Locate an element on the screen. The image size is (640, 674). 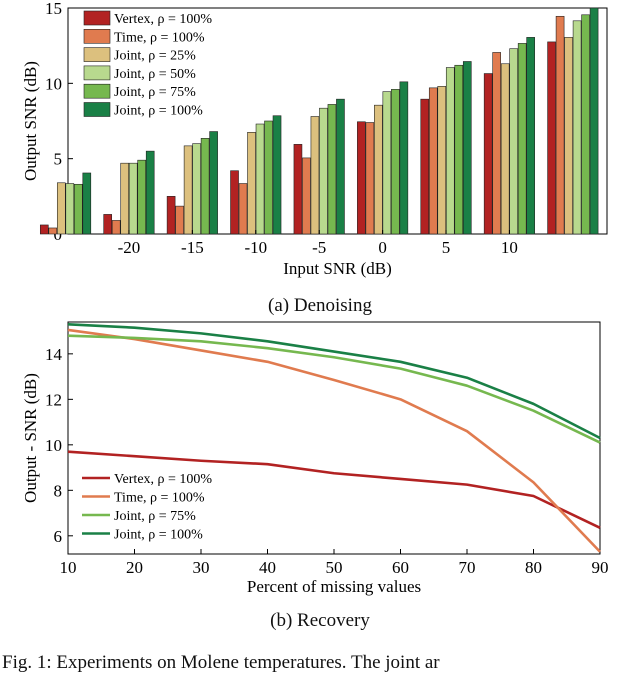
legend-label: Vertex, ρ = 100% is located at coordinates (163, 479).